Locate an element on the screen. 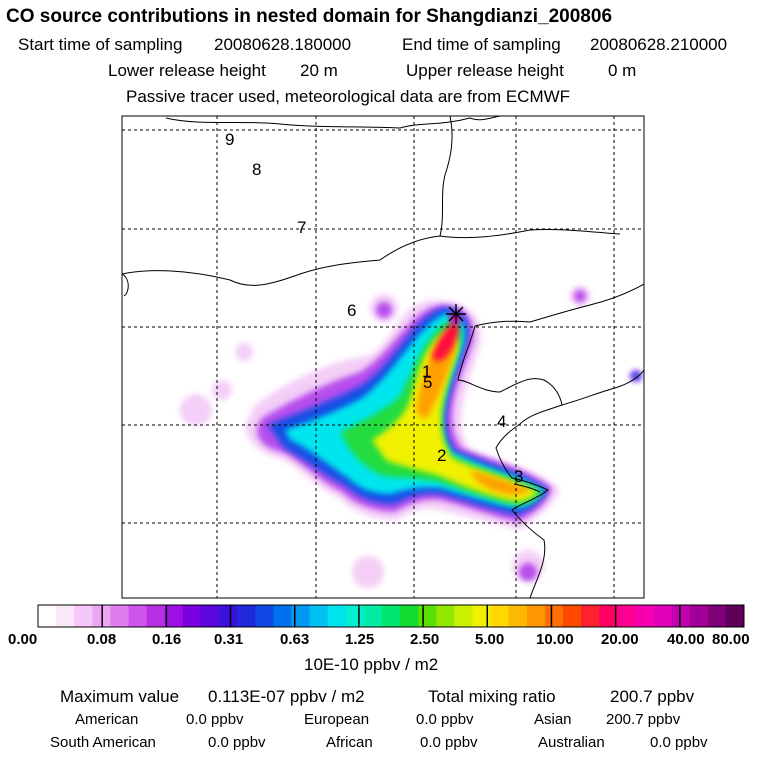  colorbar-tick-label: 0.00 is located at coordinates (23, 639).